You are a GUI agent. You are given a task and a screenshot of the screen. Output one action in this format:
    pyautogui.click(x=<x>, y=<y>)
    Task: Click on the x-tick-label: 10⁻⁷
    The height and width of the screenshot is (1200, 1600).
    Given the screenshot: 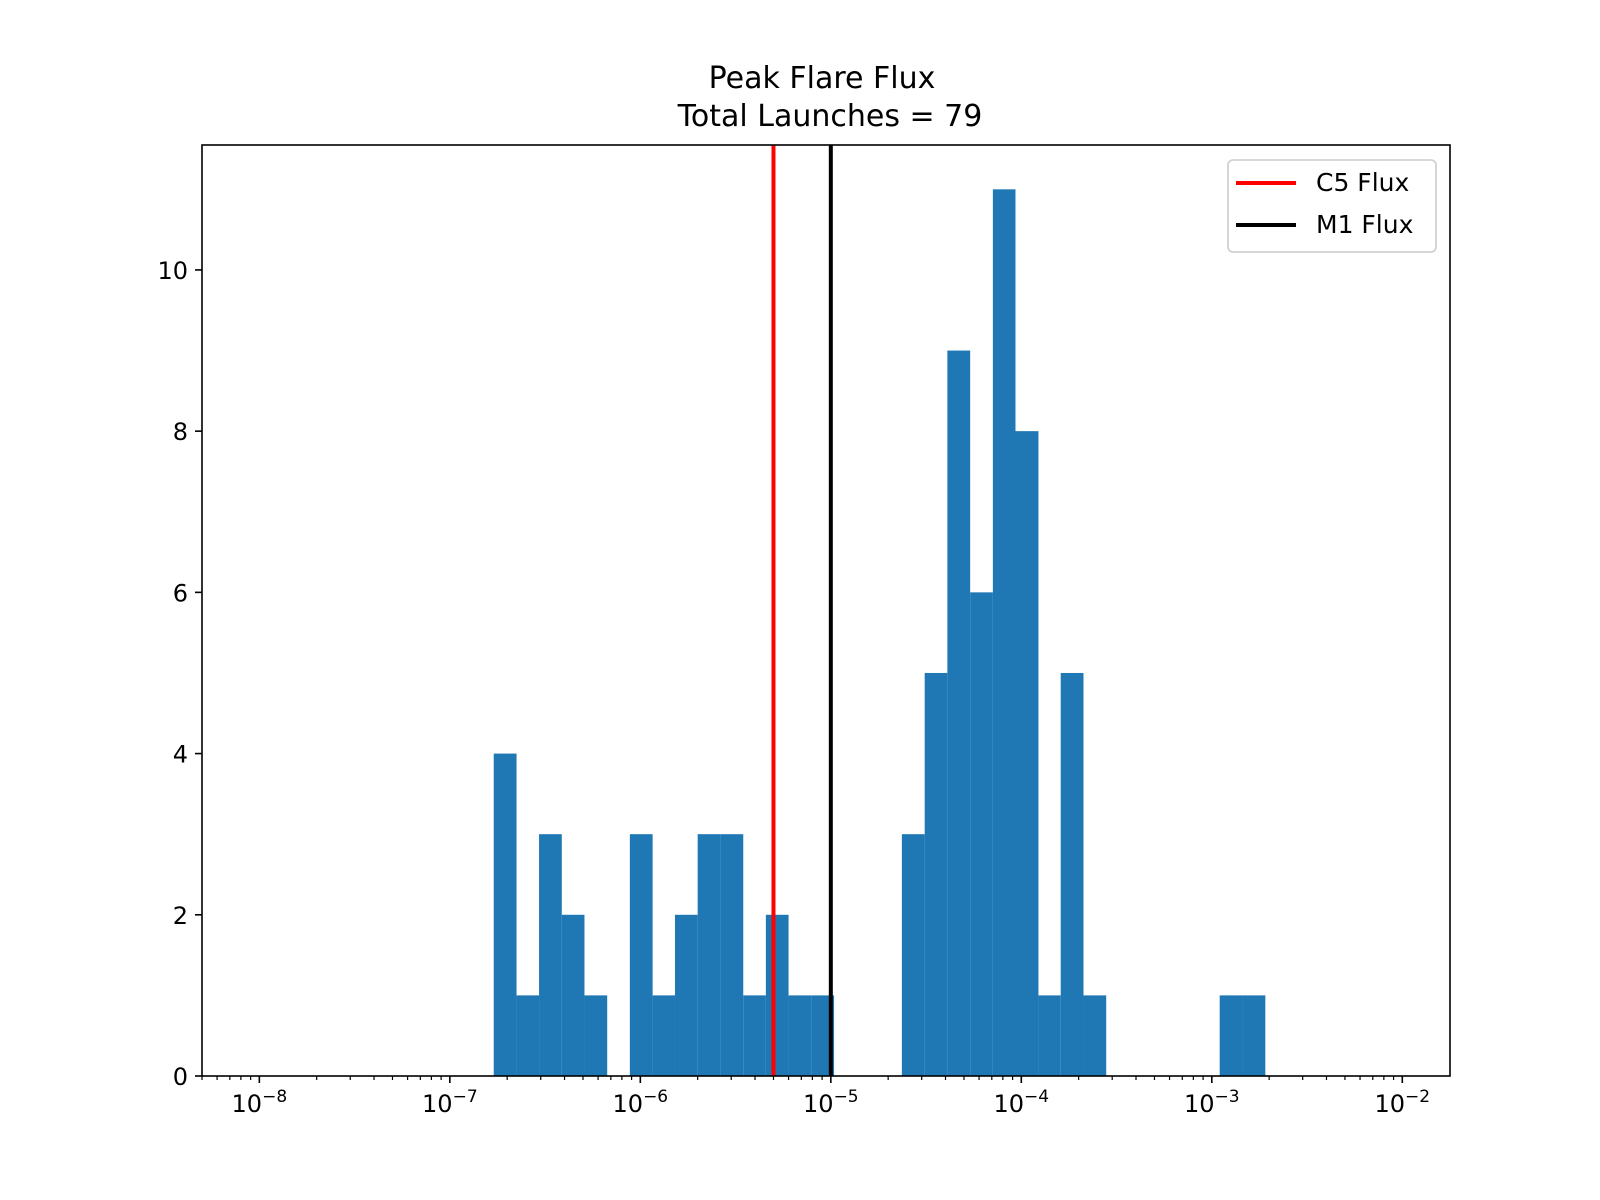 What is the action you would take?
    pyautogui.click(x=450, y=1102)
    